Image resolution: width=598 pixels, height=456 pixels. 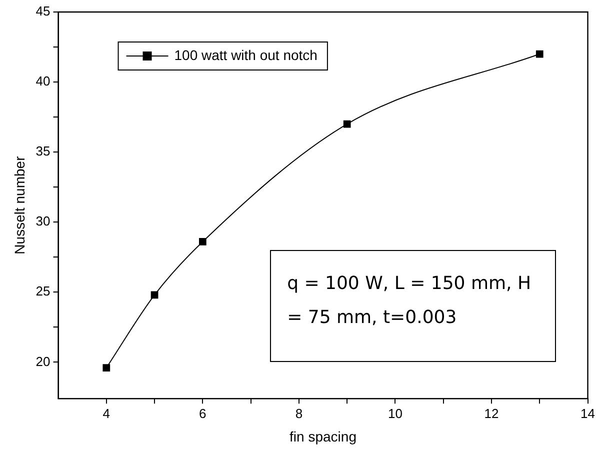 I want to click on y-tick-label: 20, so click(x=43, y=361).